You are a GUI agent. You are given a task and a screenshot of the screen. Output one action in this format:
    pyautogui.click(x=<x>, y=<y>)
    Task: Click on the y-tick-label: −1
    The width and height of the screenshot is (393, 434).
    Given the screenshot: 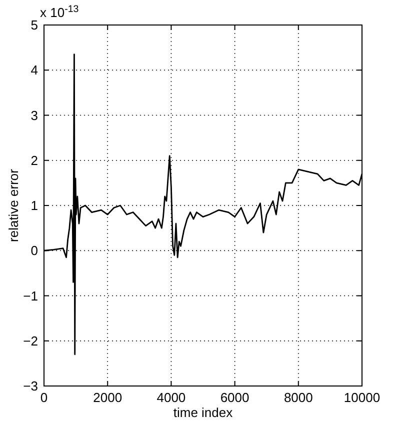 What is the action you would take?
    pyautogui.click(x=30, y=296)
    